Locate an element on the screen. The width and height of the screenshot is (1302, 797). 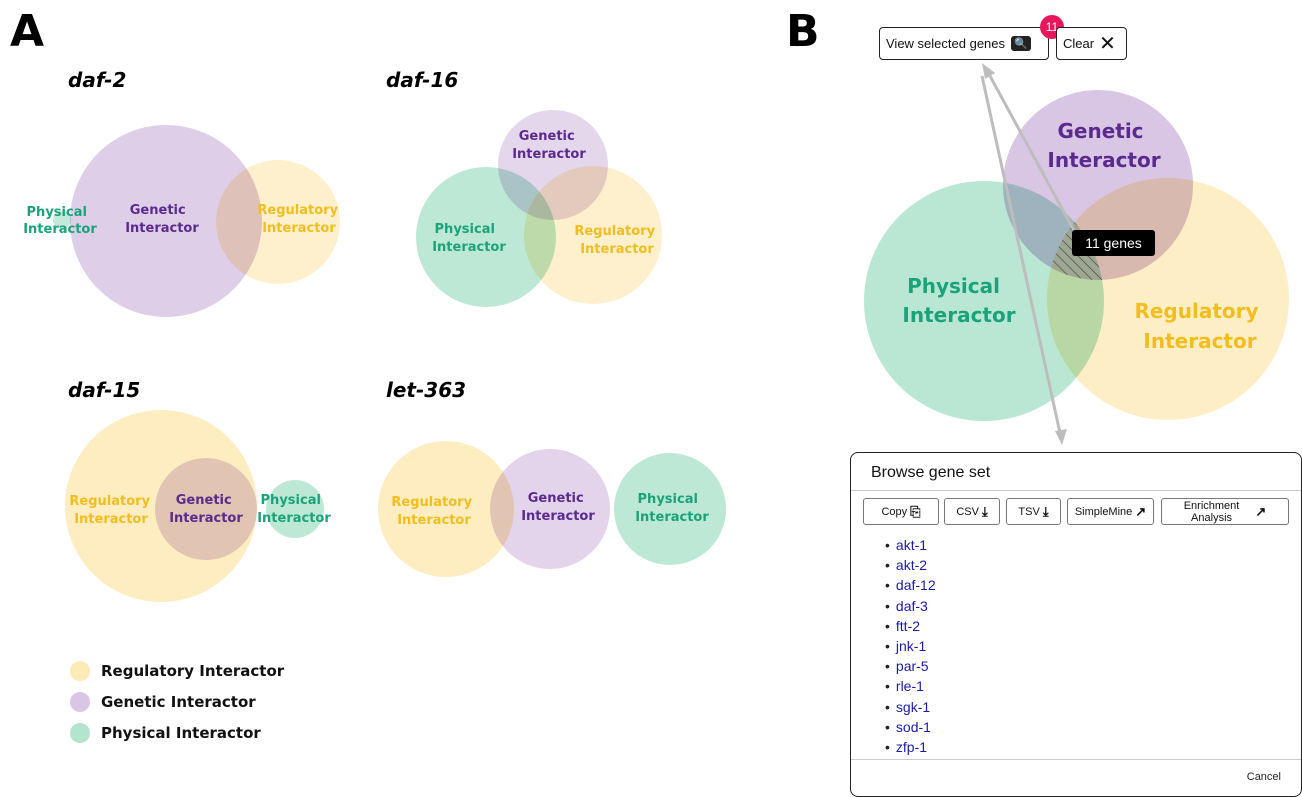
tsv-label: TSV is located at coordinates (1029, 511).